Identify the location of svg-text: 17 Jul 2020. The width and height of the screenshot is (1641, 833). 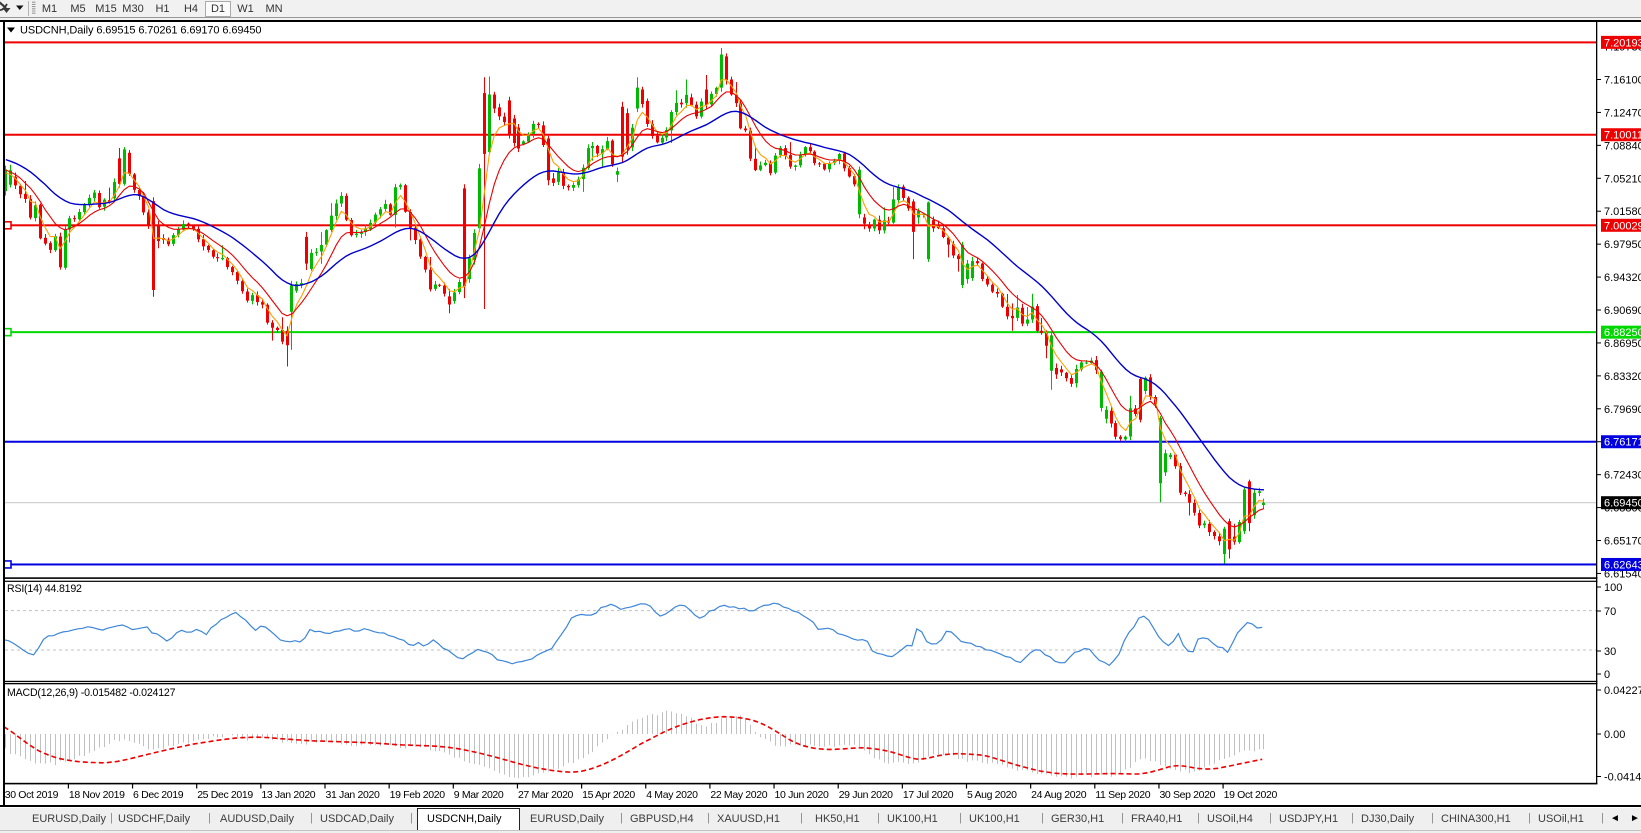
(928, 795).